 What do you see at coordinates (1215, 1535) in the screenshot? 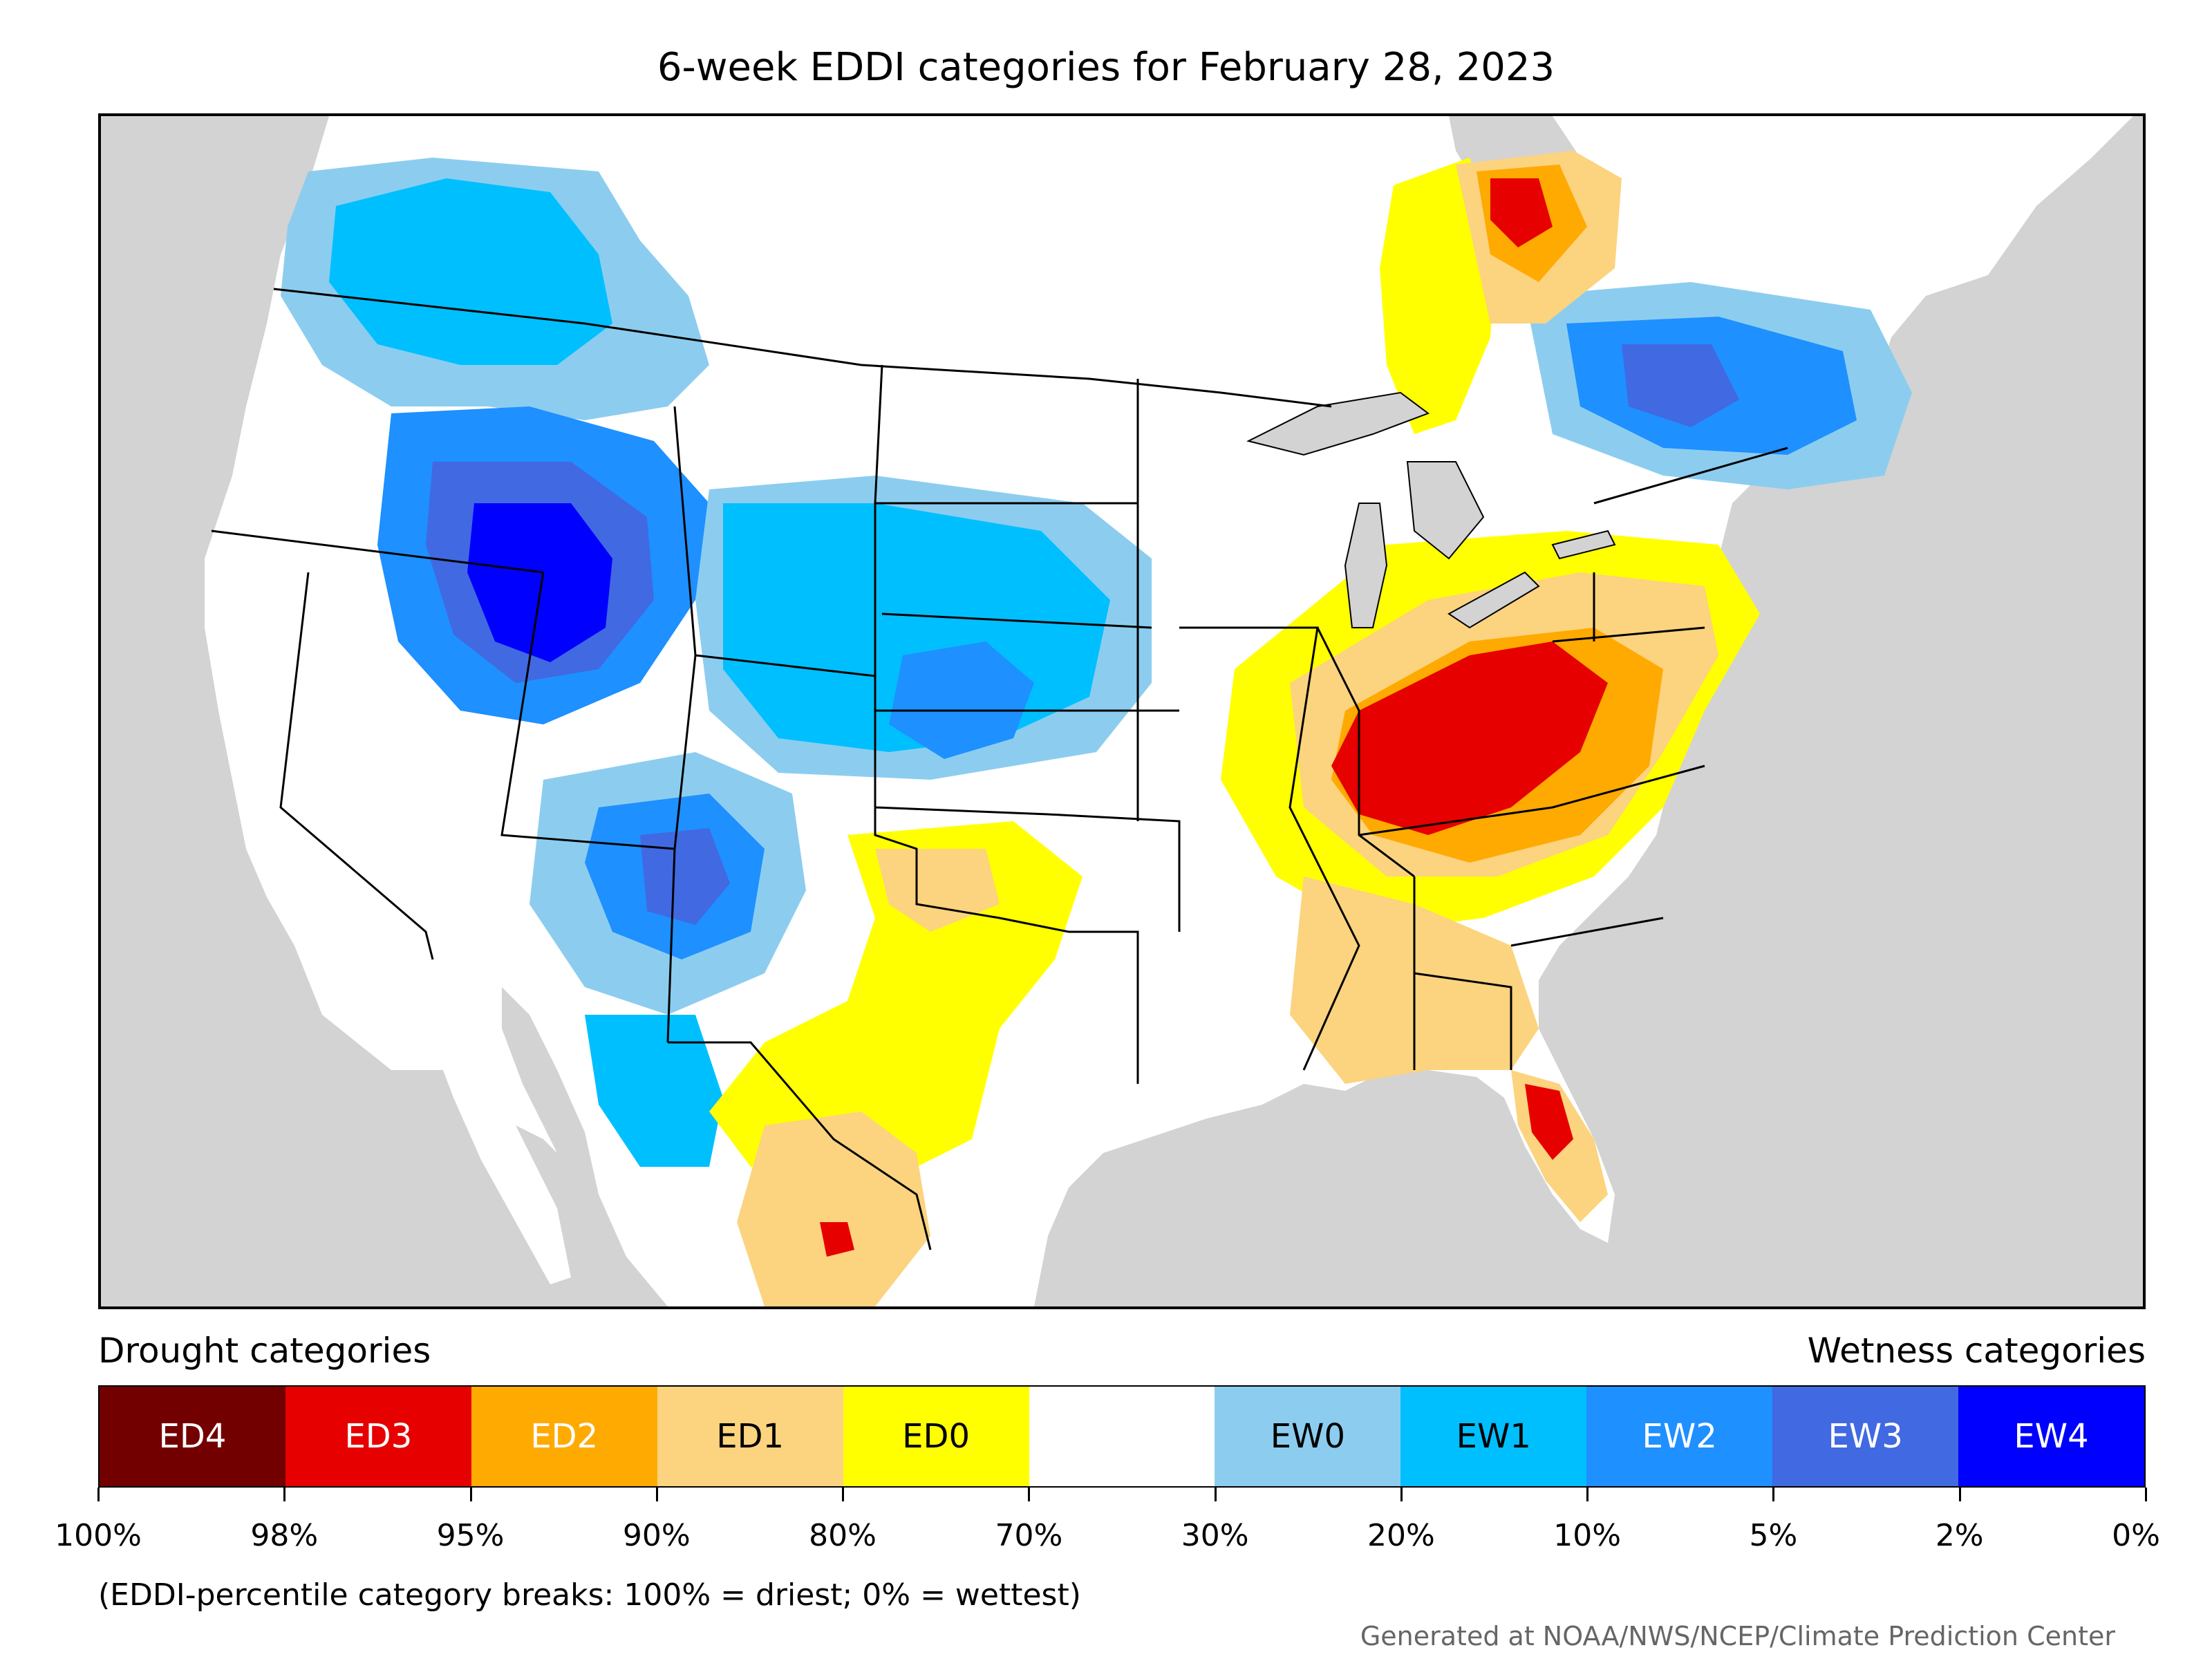
I see `colorbar-tick-label: 30%` at bounding box center [1215, 1535].